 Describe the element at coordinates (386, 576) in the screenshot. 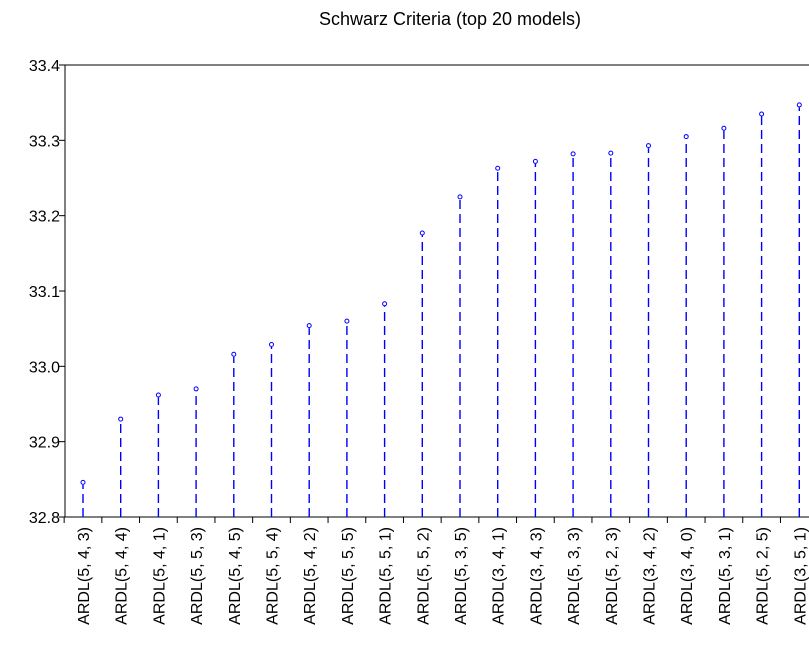

I see `x-category-label: ARDL(5, 5, 1)` at that location.